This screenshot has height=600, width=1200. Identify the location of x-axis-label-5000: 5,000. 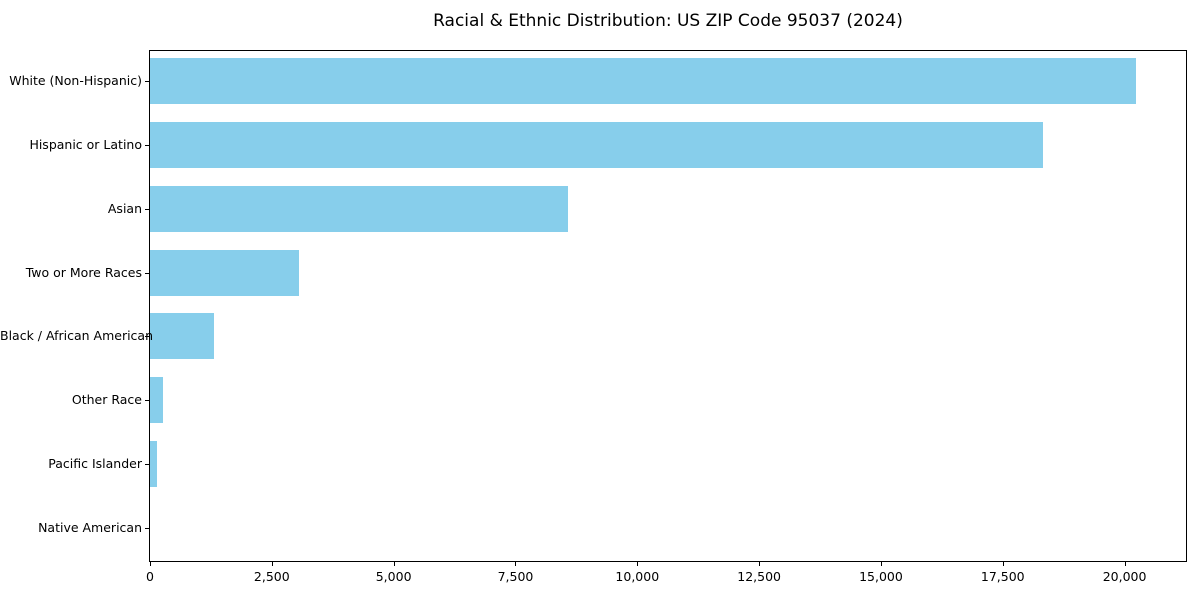
(393, 576).